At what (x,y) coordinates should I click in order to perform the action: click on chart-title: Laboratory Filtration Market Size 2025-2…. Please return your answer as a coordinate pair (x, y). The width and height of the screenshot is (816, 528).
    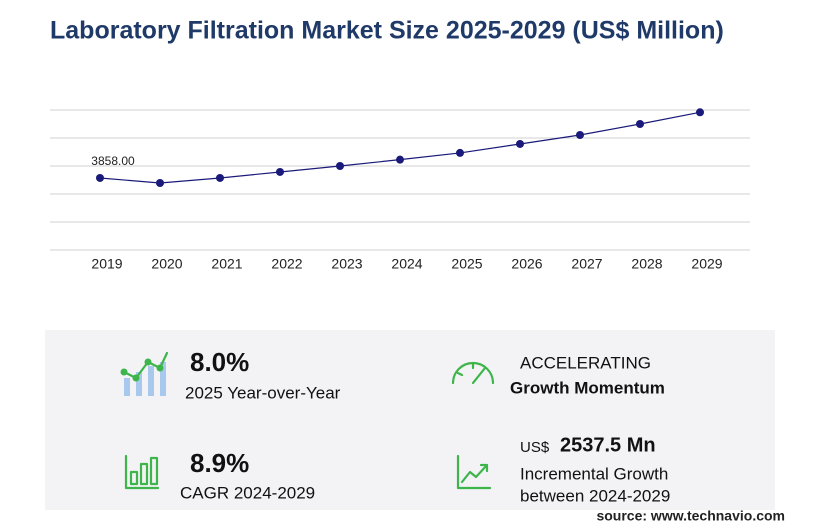
    Looking at the image, I should click on (387, 31).